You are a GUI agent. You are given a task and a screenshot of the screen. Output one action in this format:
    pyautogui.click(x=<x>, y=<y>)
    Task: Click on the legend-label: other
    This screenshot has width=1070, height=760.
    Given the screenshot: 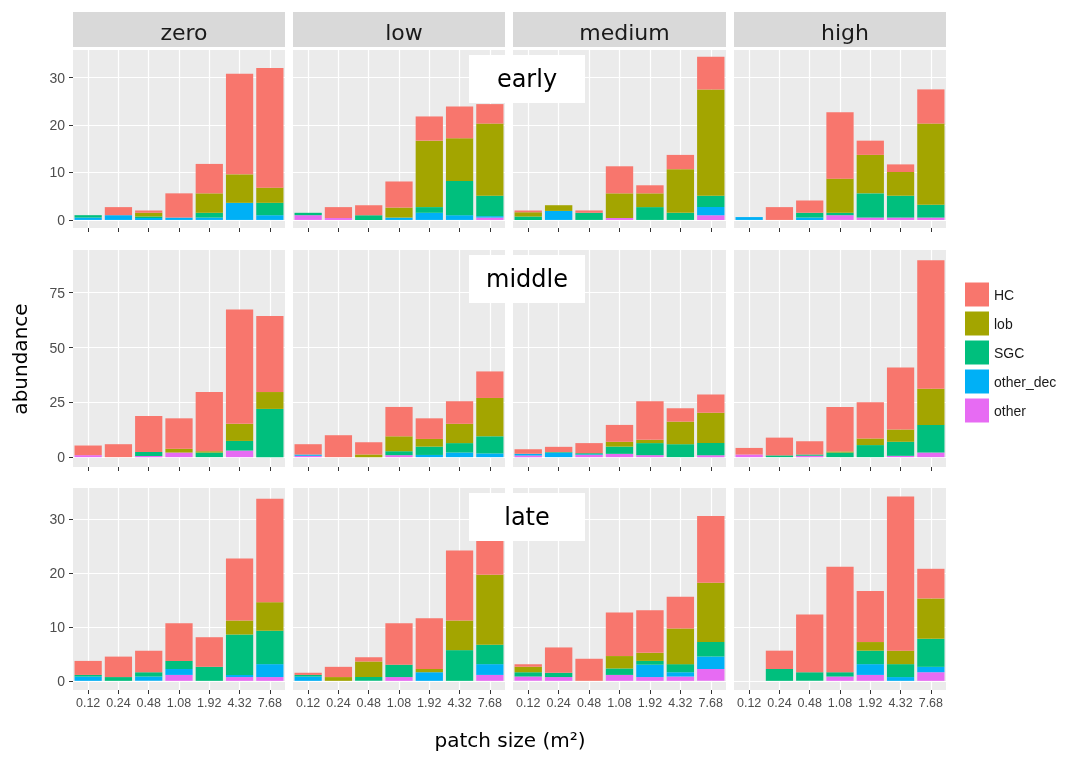 What is the action you would take?
    pyautogui.click(x=1010, y=410)
    